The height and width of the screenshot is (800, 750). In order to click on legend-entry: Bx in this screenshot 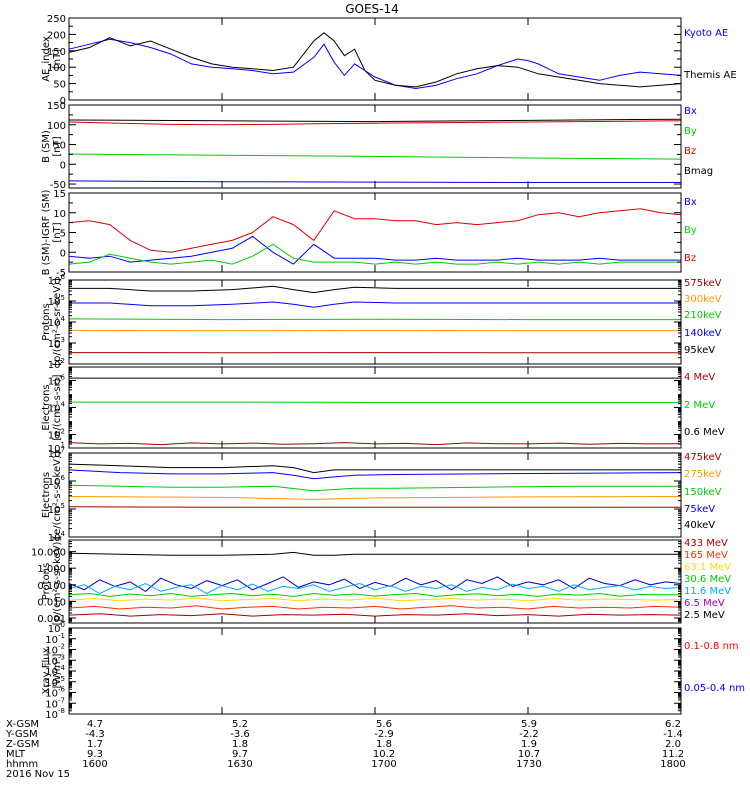, I will do `click(690, 111)`.